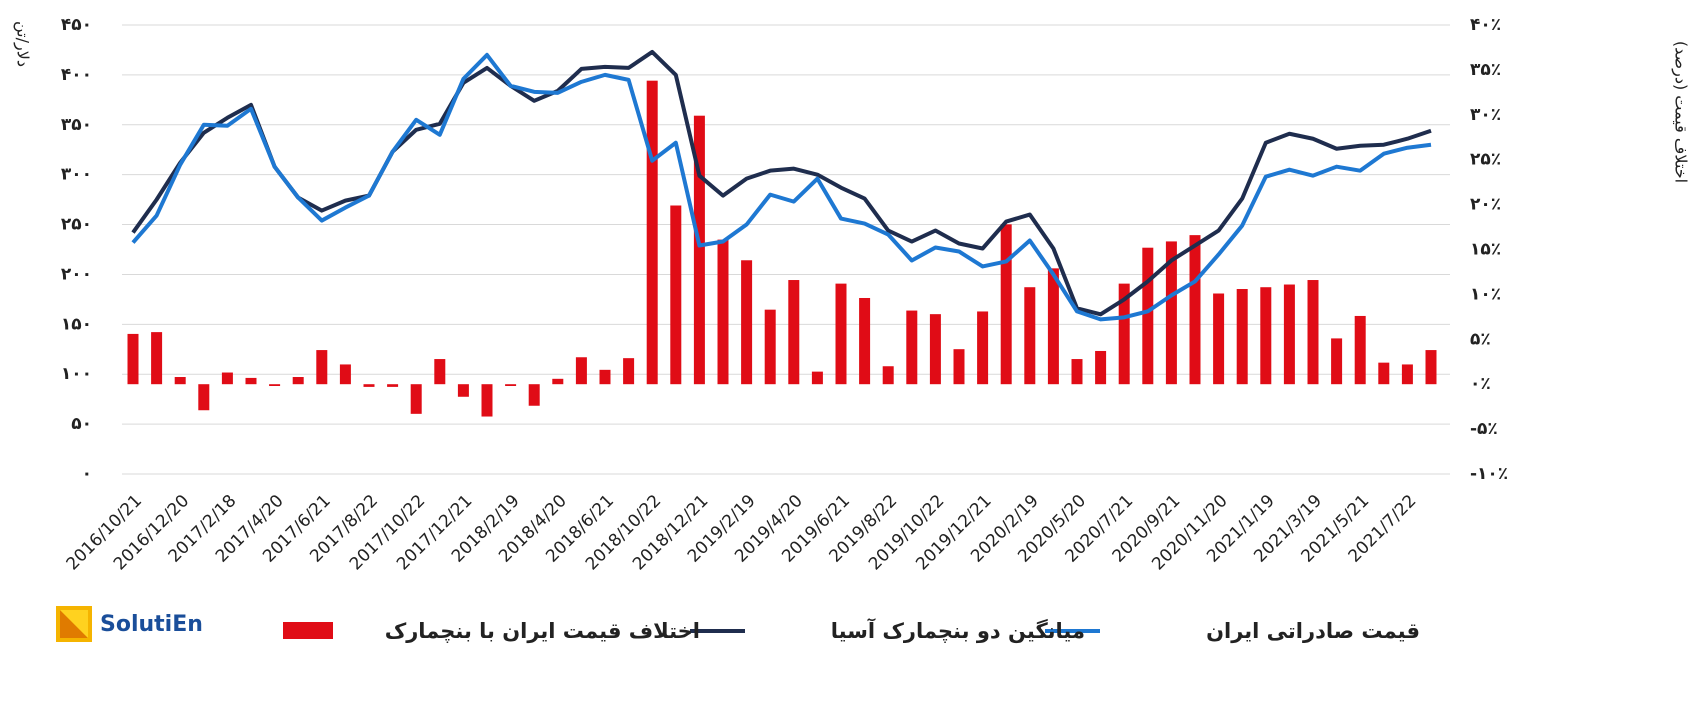 The image size is (1700, 701). I want to click on legend-label: قیمت صادراتی ایران, so click(1313, 631).